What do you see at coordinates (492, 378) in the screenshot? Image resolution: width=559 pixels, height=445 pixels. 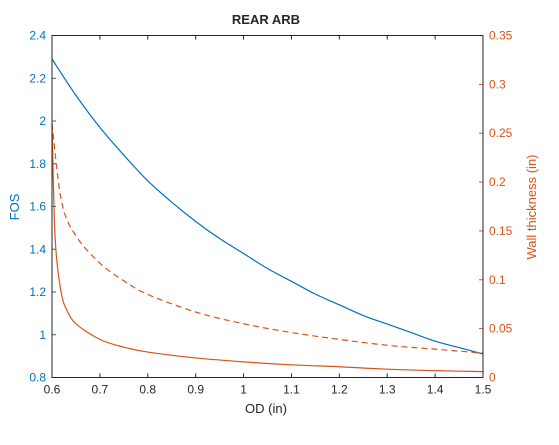 I see `y-right-tick-label: 0` at bounding box center [492, 378].